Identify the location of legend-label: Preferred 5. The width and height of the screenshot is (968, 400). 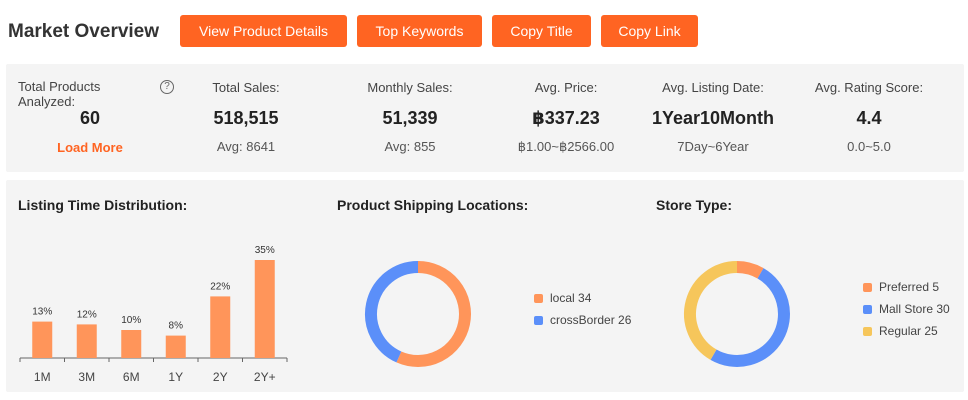
(909, 287).